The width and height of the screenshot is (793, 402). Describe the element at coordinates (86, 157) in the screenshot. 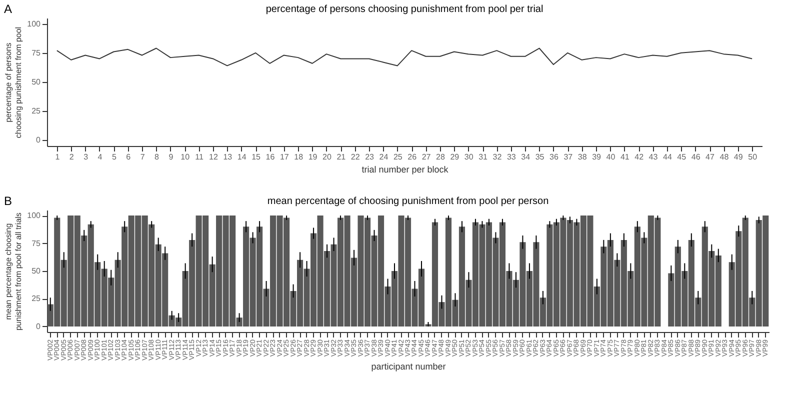

I see `x-tick-label: 3` at that location.